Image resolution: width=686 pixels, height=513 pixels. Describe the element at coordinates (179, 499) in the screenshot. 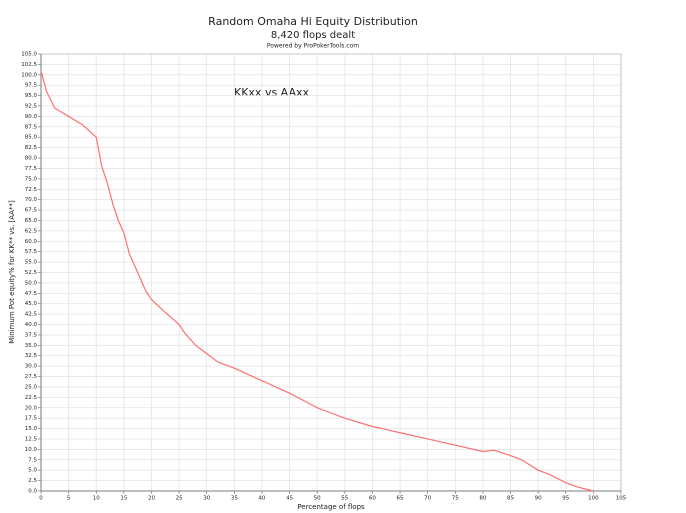

I see `x-tick-label: 25` at that location.